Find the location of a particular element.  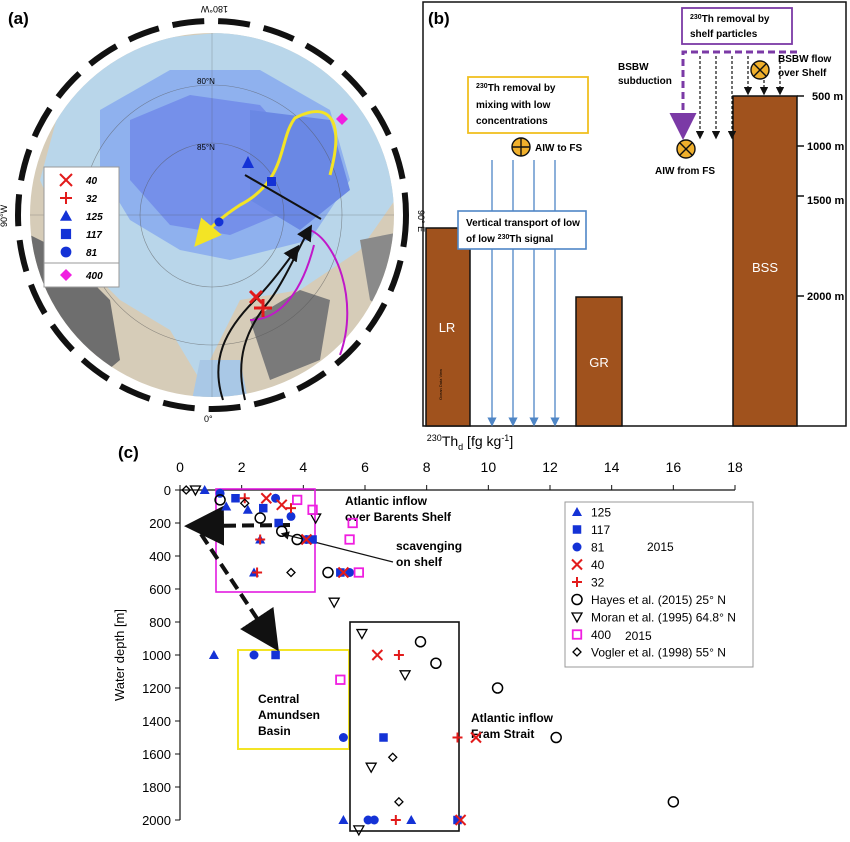

y-ticks: 0 200 400 600 800 1000 1200 1400 1600 1800 2000 is located at coordinates (161, 655).